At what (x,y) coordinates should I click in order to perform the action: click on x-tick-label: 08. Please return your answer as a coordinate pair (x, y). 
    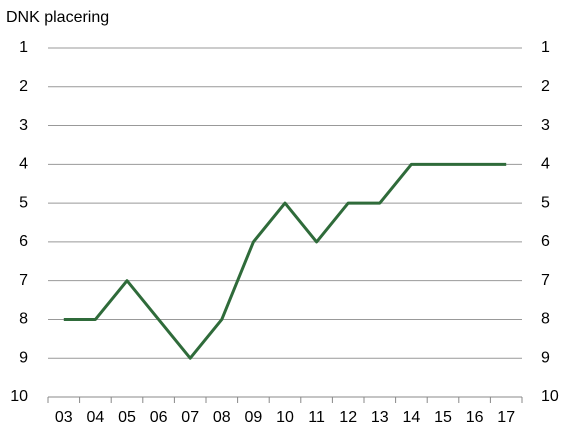
    Looking at the image, I should click on (222, 417).